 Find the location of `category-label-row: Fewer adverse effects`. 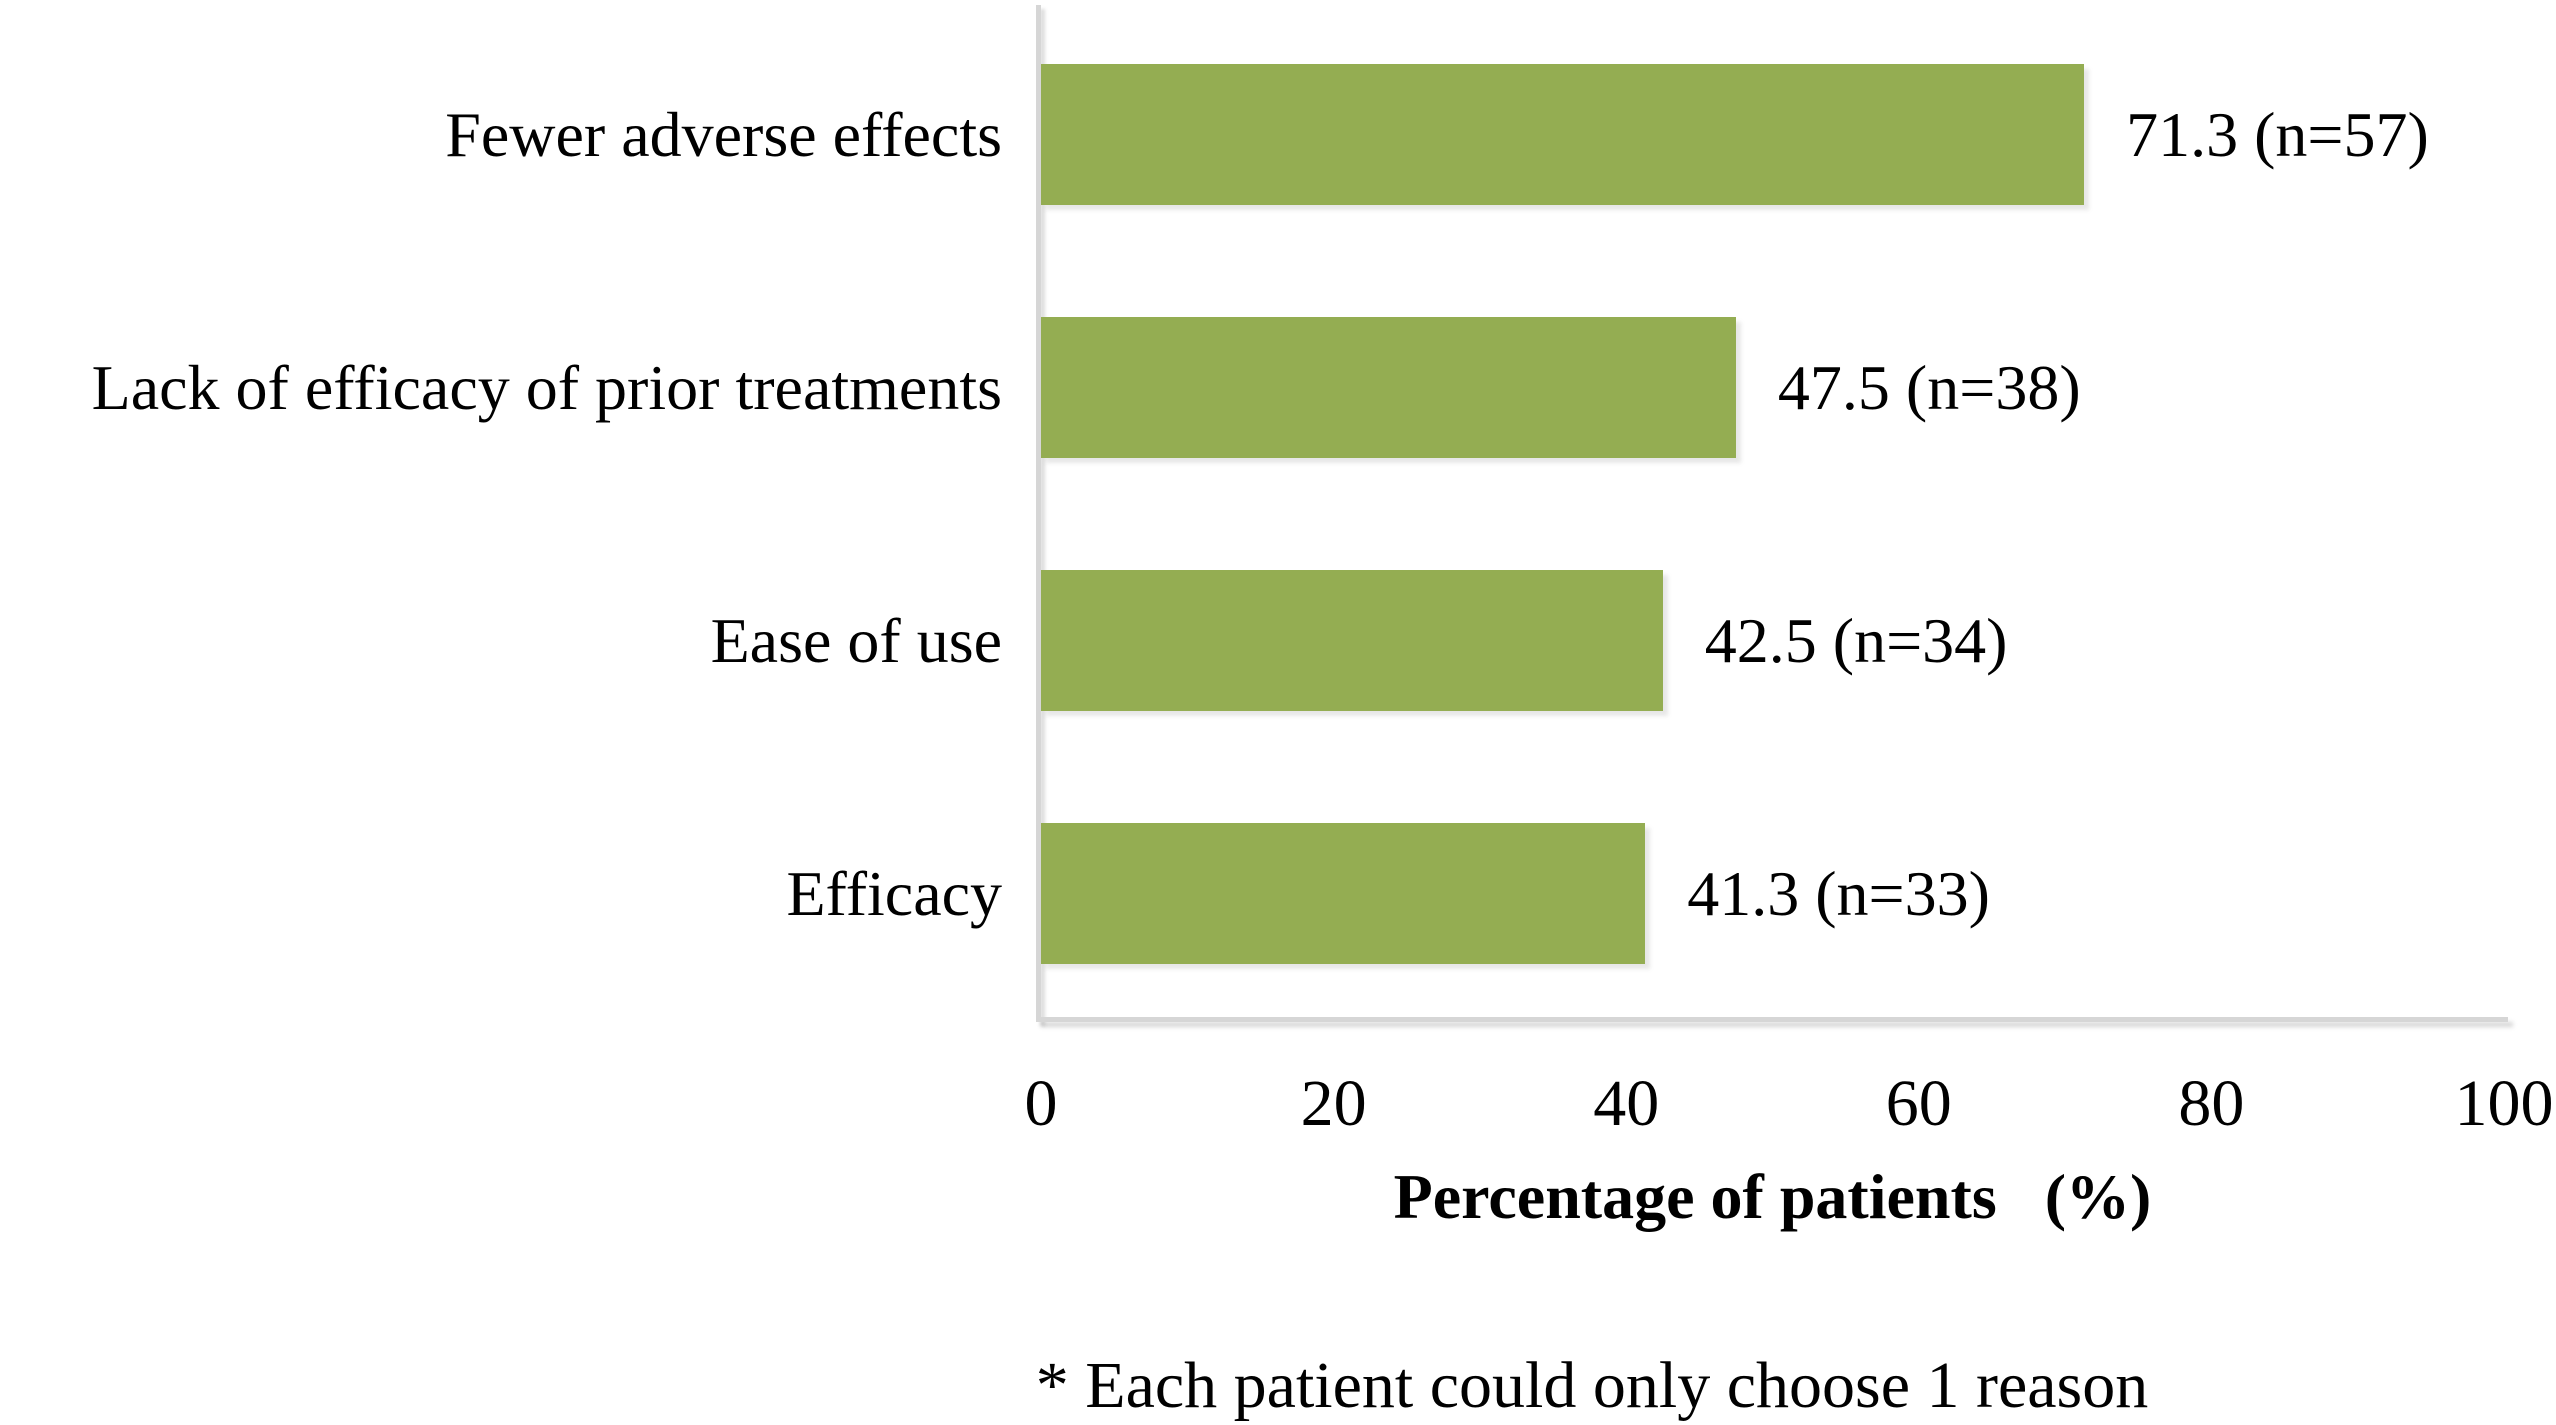

category-label-row: Fewer adverse effects is located at coordinates (501, 134).